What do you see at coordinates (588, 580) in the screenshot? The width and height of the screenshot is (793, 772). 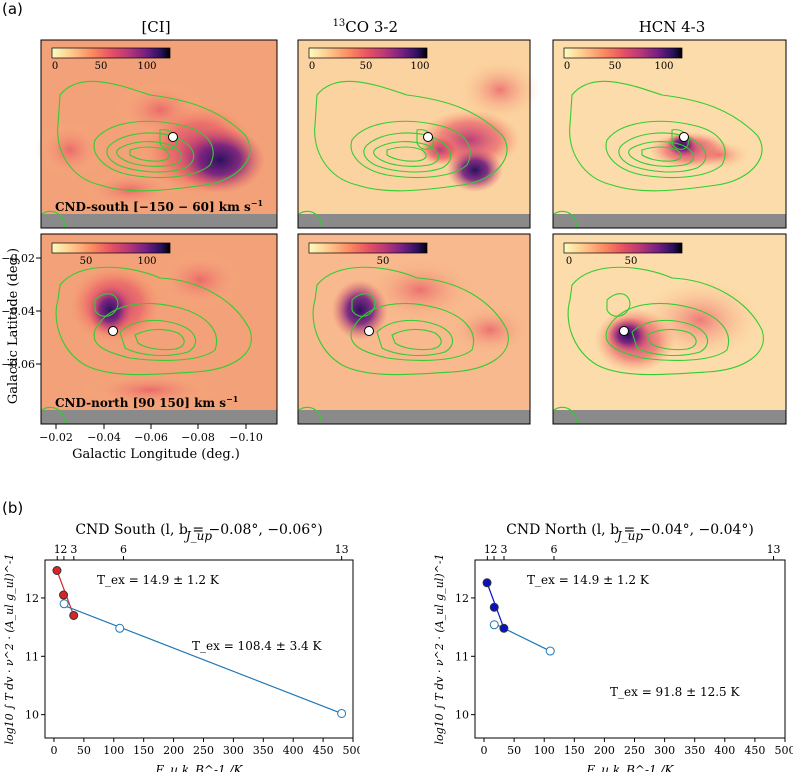 I see `north-fit-label-0: T_ex = 14.9 ± 1.2 K` at bounding box center [588, 580].